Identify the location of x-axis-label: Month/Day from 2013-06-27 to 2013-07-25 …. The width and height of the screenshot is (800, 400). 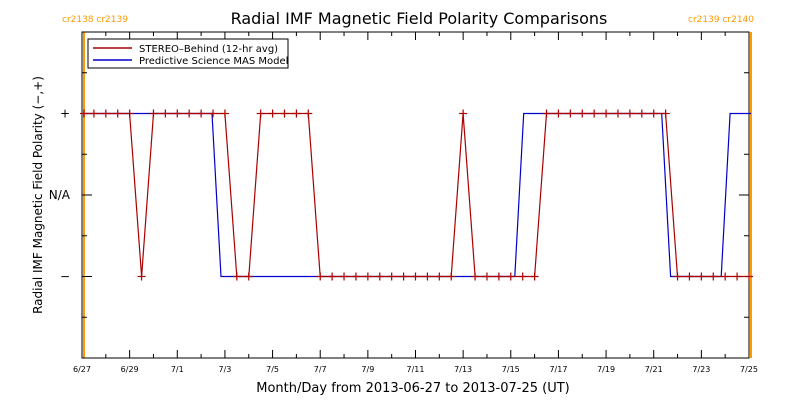
(412, 388).